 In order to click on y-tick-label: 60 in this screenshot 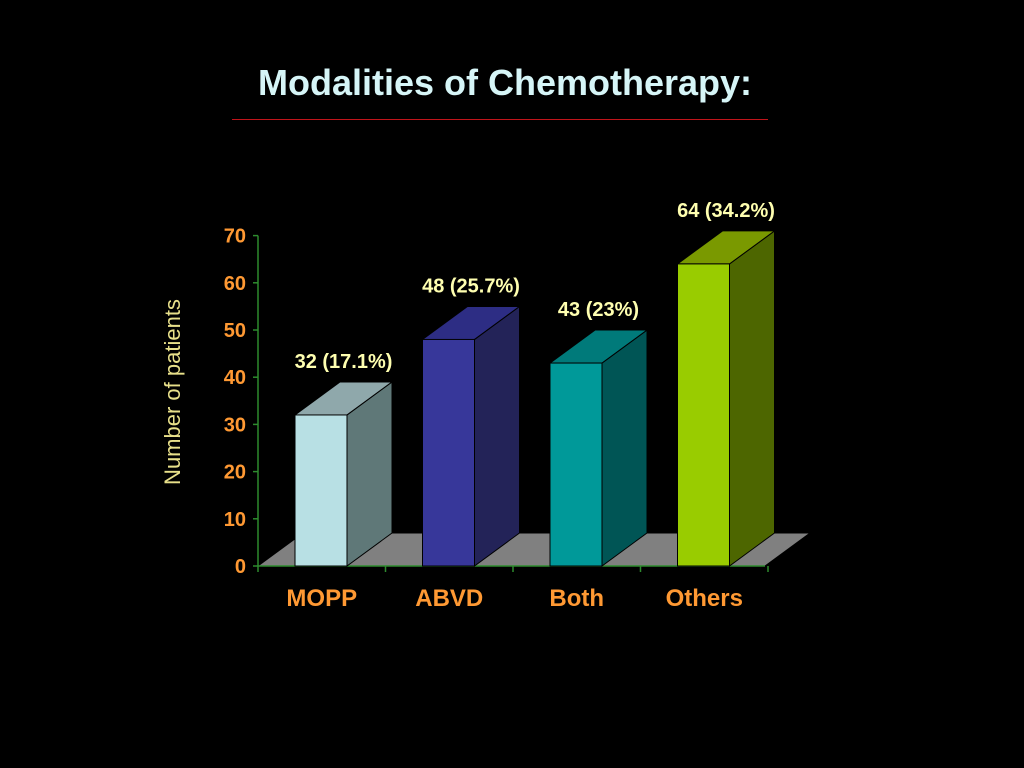, I will do `click(235, 284)`.